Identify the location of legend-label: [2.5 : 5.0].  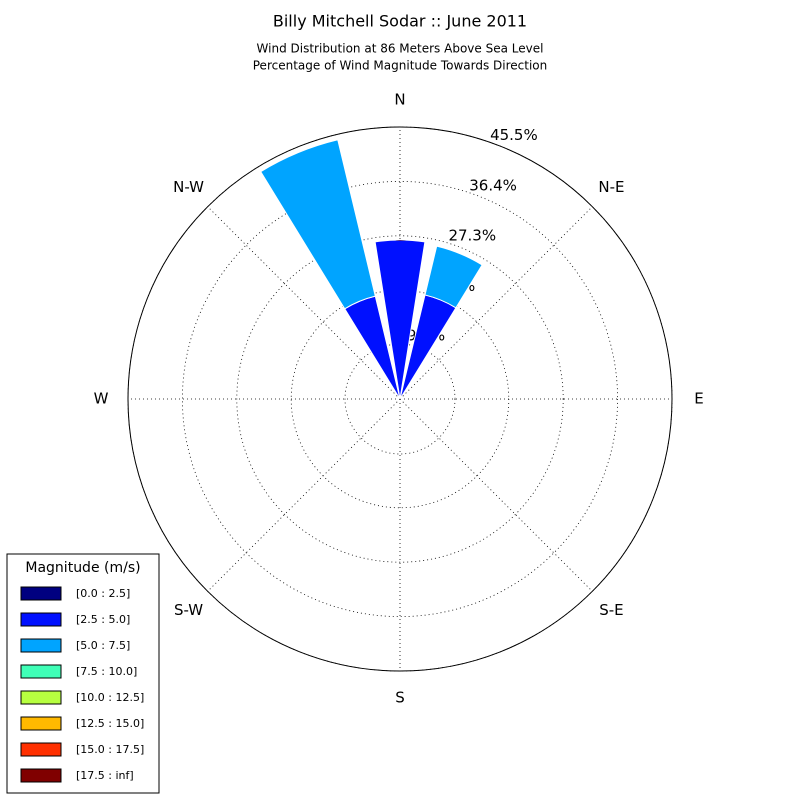
(103, 619).